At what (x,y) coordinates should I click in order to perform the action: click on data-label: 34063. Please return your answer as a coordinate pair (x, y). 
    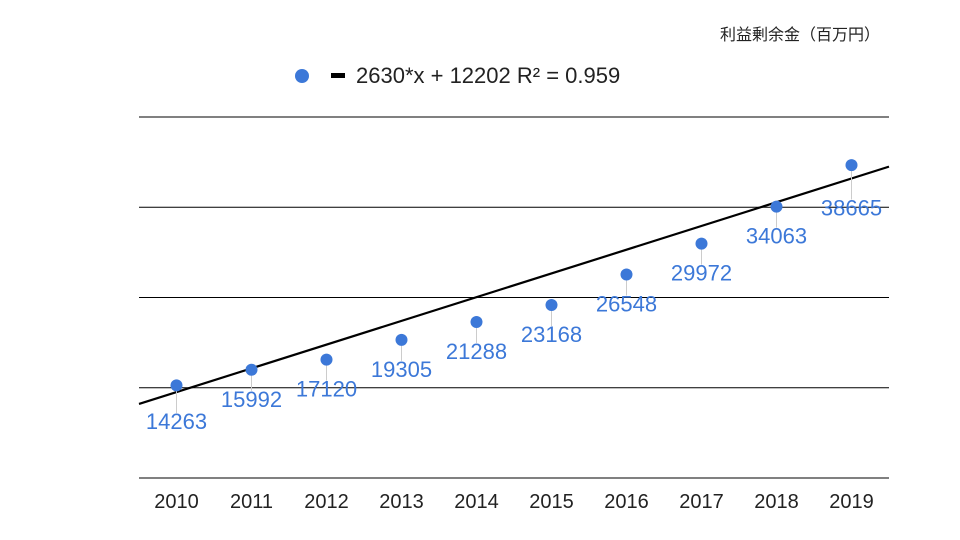
    Looking at the image, I should click on (776, 236).